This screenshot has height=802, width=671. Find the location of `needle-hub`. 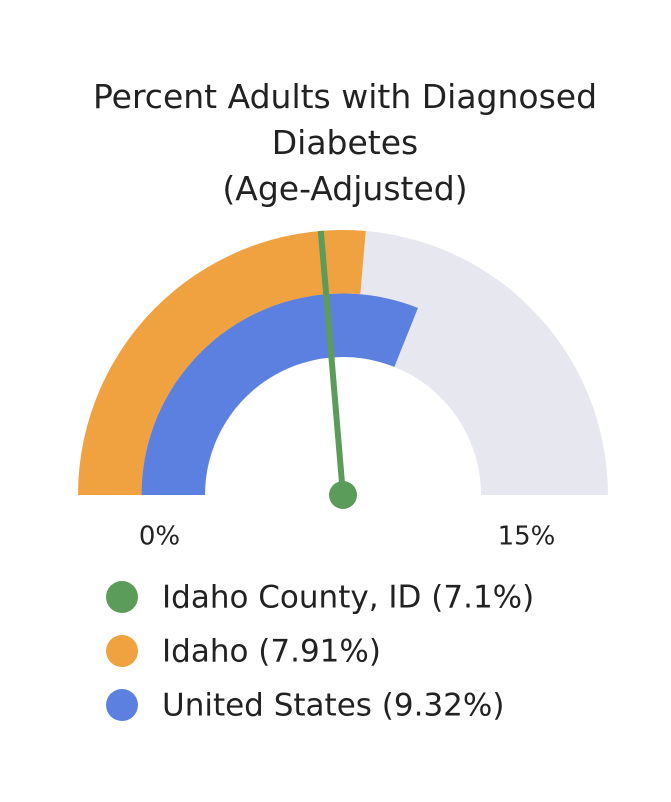

needle-hub is located at coordinates (343, 495).